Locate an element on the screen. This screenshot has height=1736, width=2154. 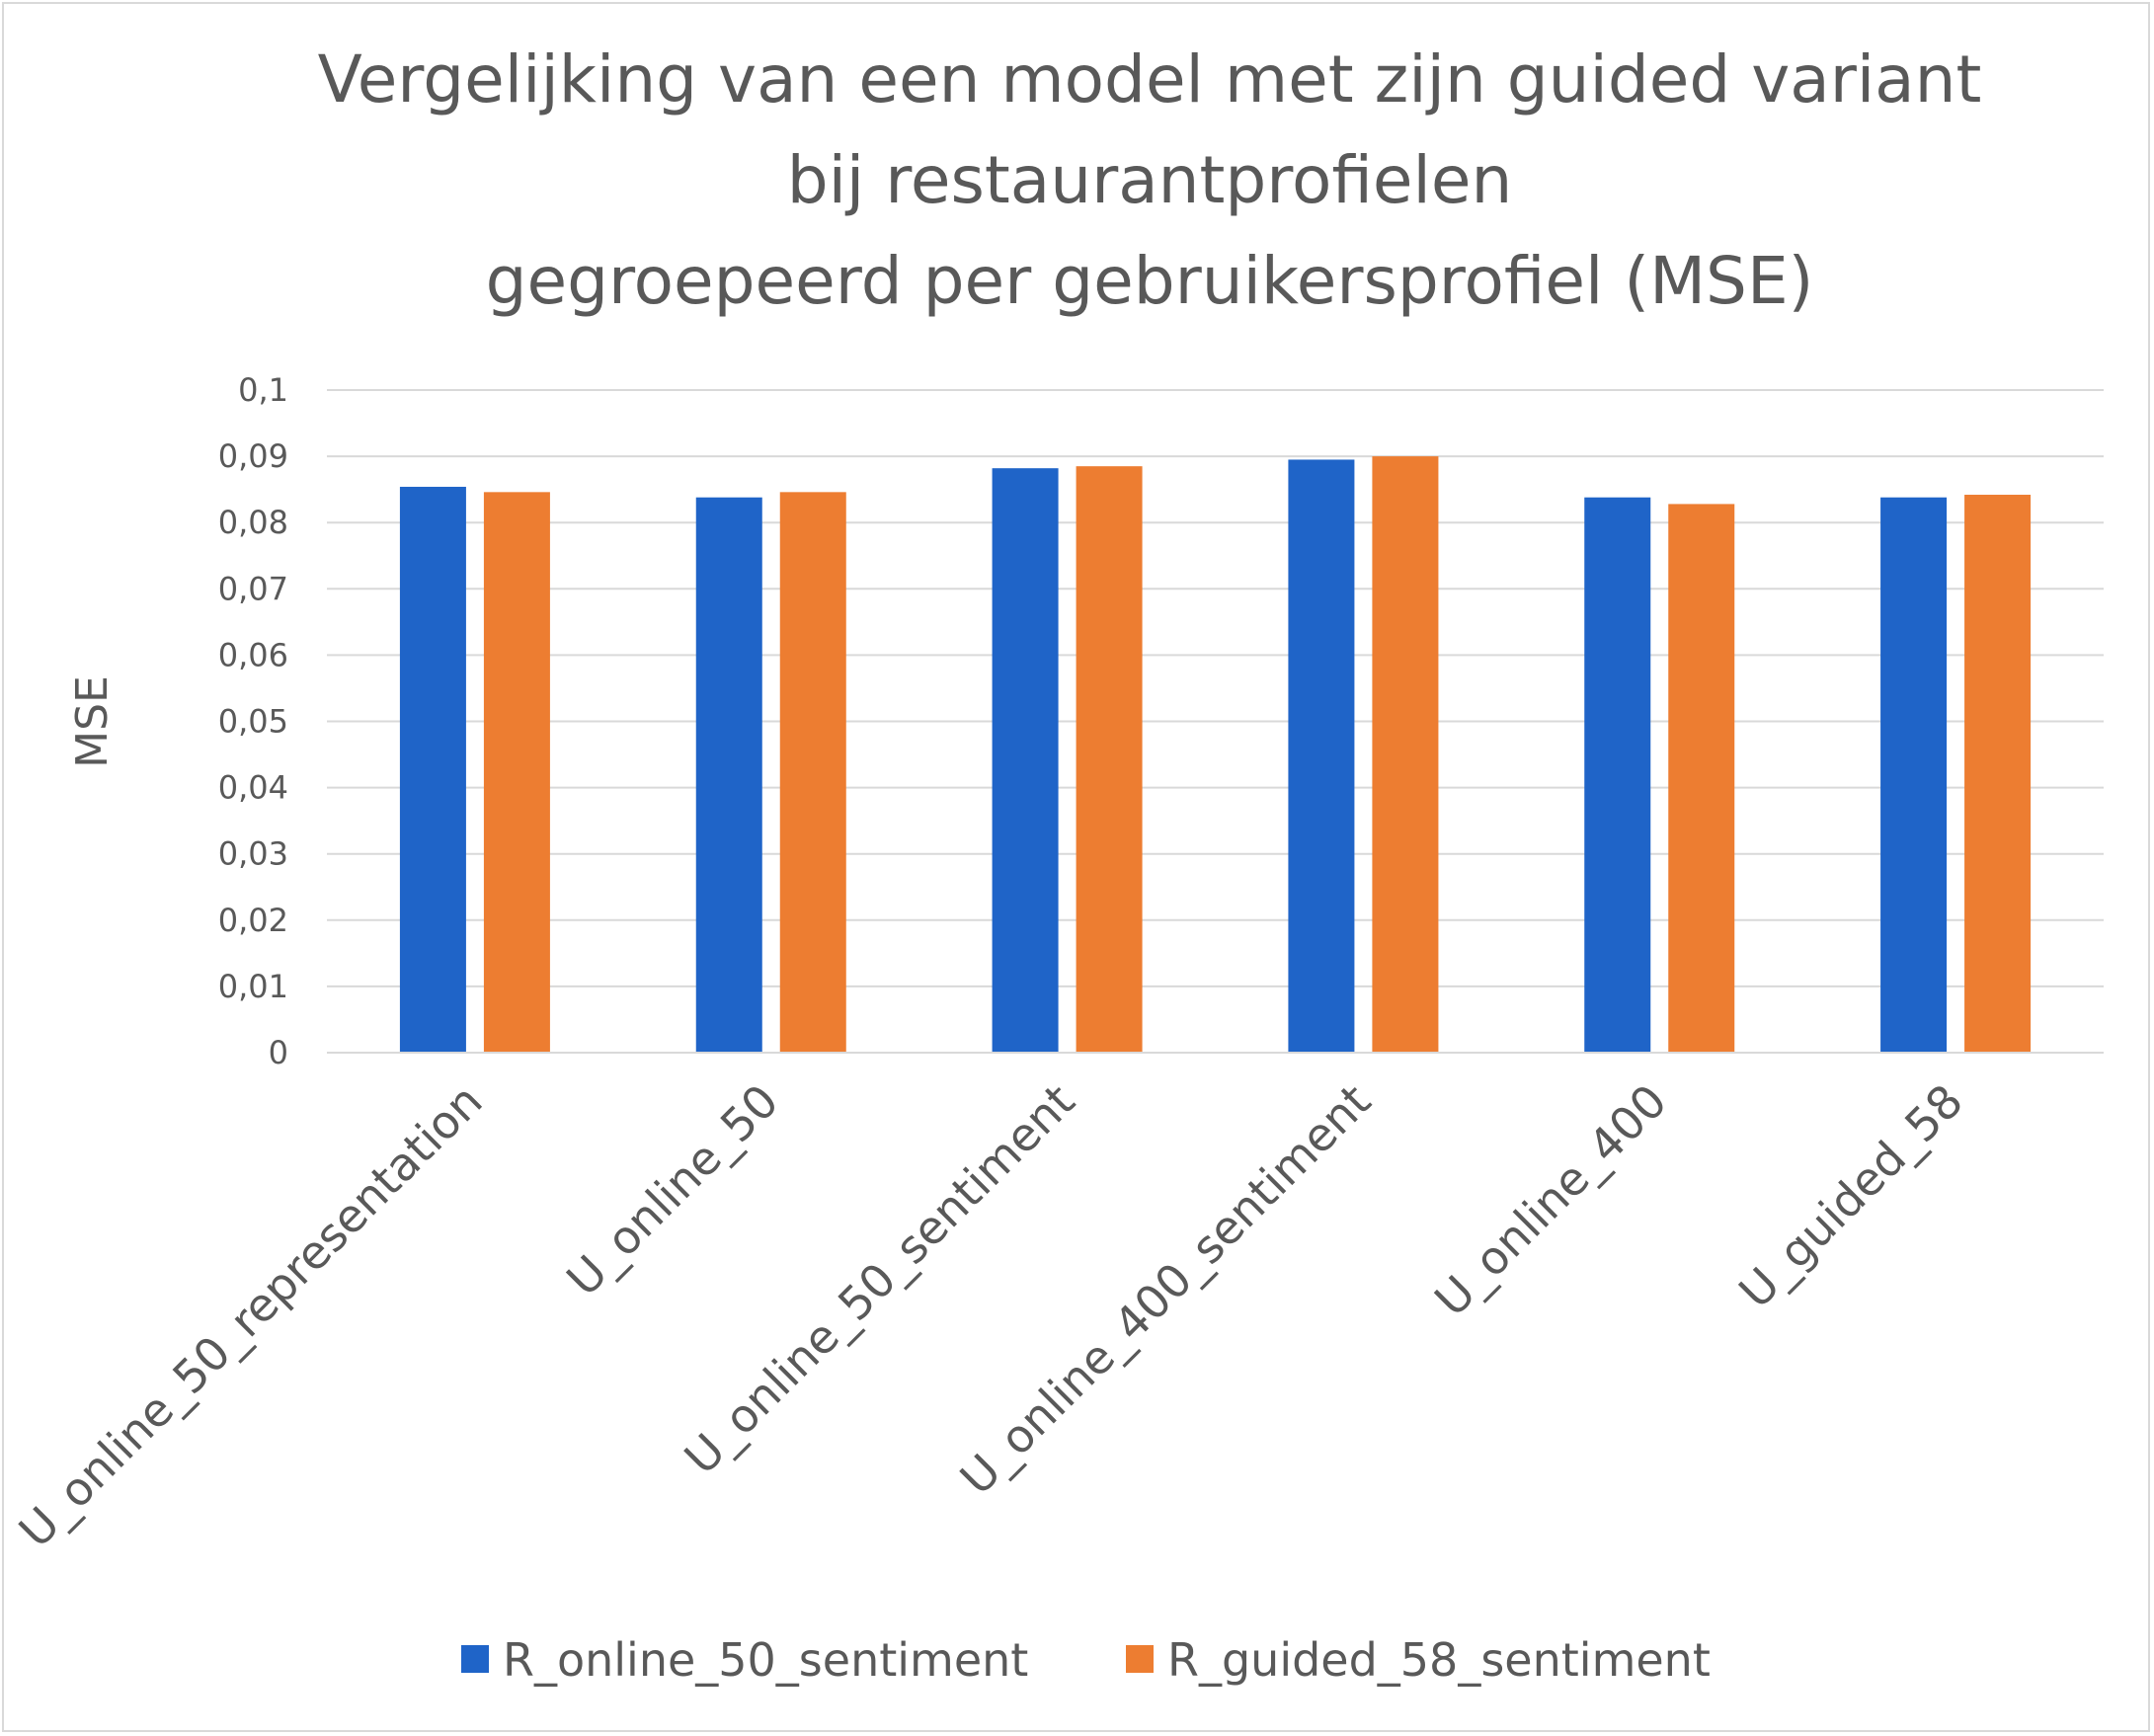
x-tick-label-u-guided-58: U_guided_58 is located at coordinates (1851, 1196).